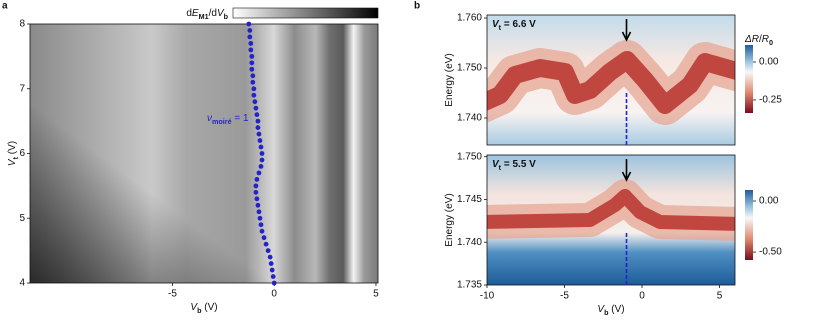 Image resolution: width=830 pixels, height=320 pixels. I want to click on label-part: = 5.5 V, so click(518, 164).